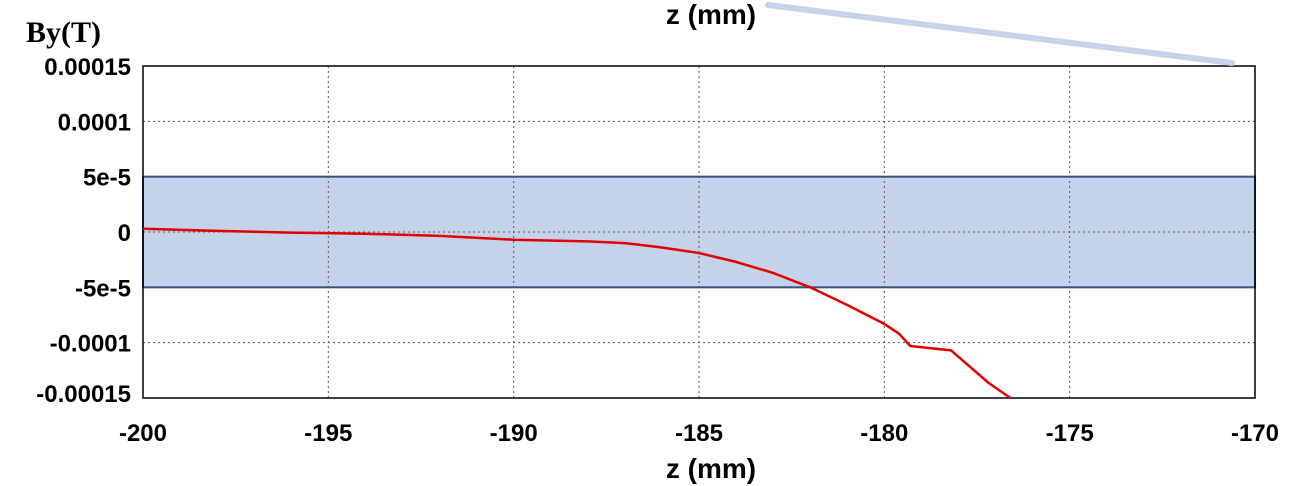 This screenshot has width=1290, height=486. Describe the element at coordinates (94, 122) in the screenshot. I see `y-tick-label: 0.0001` at that location.